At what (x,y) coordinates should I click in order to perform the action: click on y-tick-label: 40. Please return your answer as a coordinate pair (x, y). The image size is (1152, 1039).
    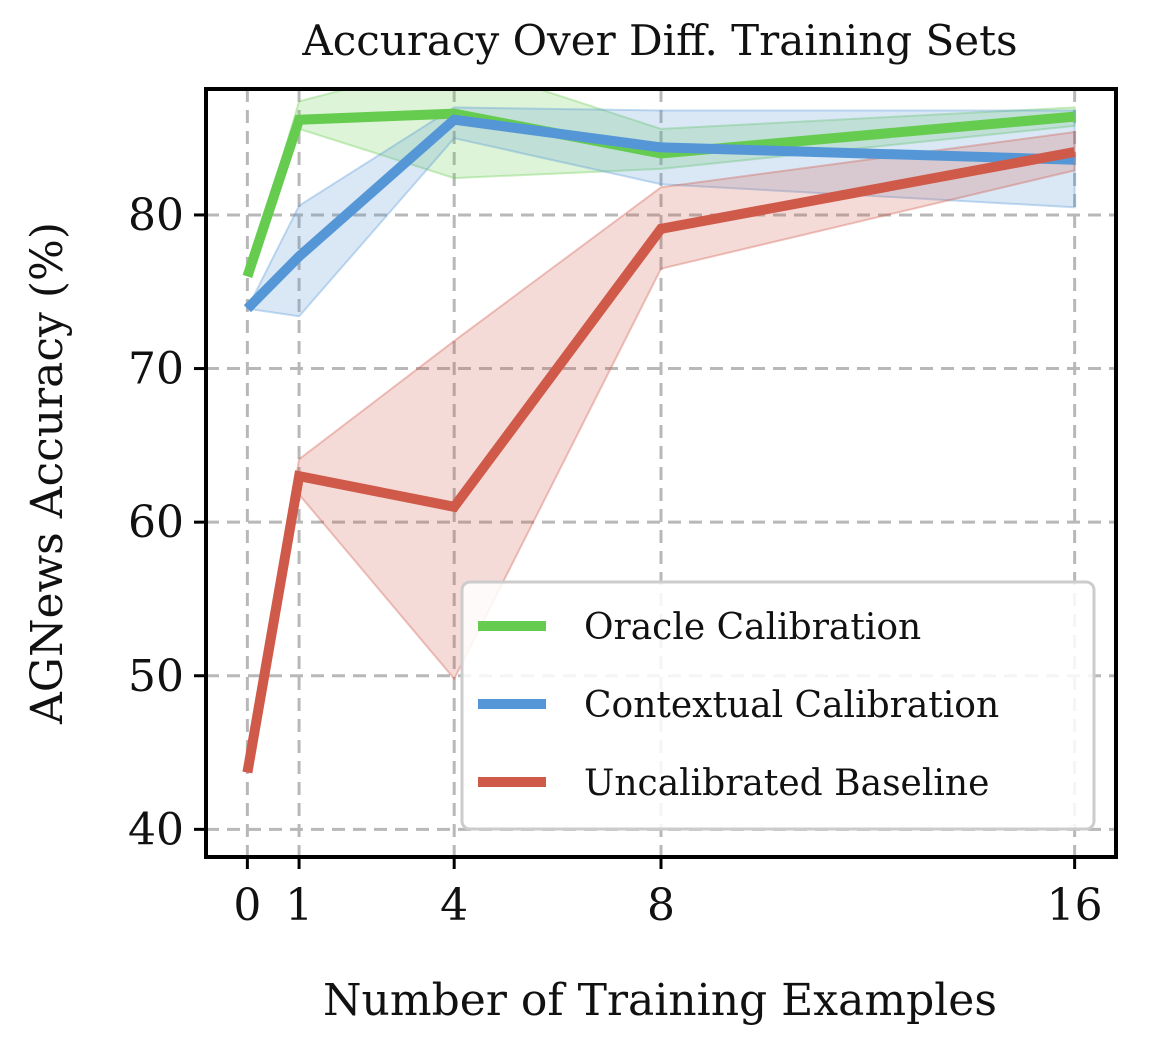
    Looking at the image, I should click on (156, 829).